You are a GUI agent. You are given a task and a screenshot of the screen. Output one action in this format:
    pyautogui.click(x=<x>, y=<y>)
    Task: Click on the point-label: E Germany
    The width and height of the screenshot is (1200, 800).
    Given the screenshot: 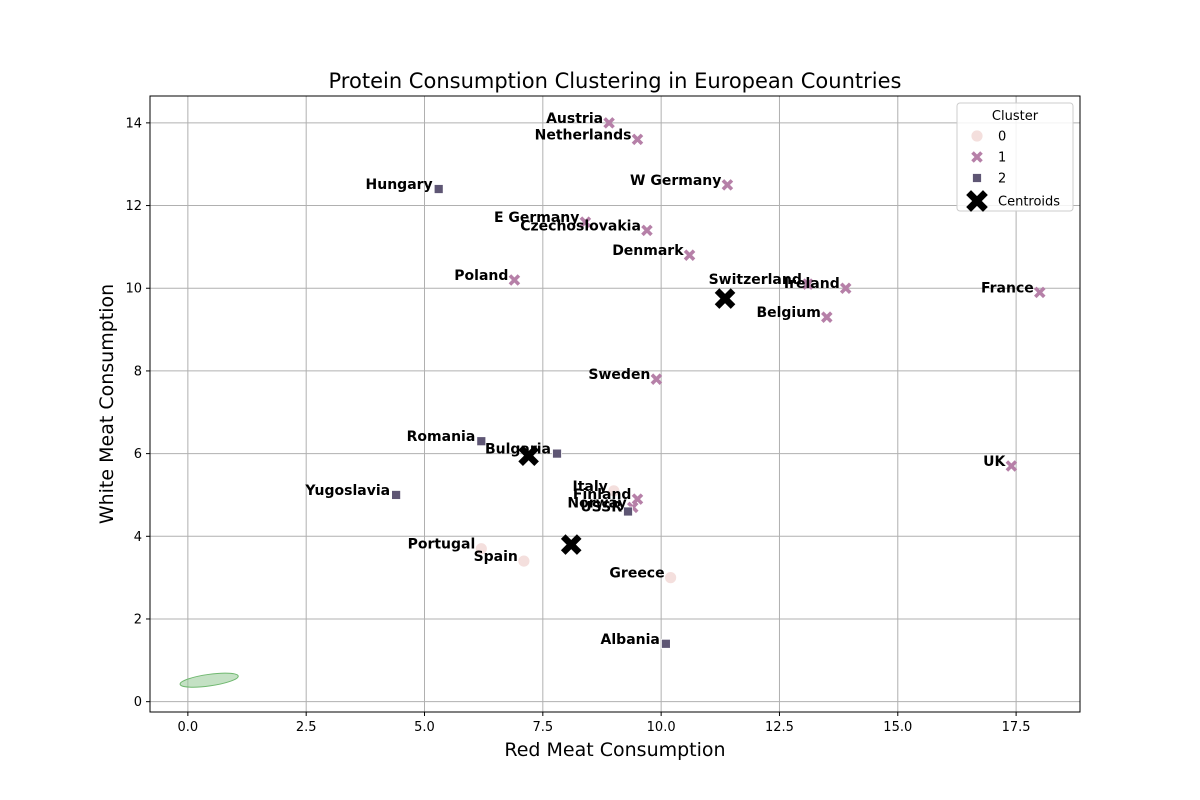 What is the action you would take?
    pyautogui.click(x=536, y=218)
    